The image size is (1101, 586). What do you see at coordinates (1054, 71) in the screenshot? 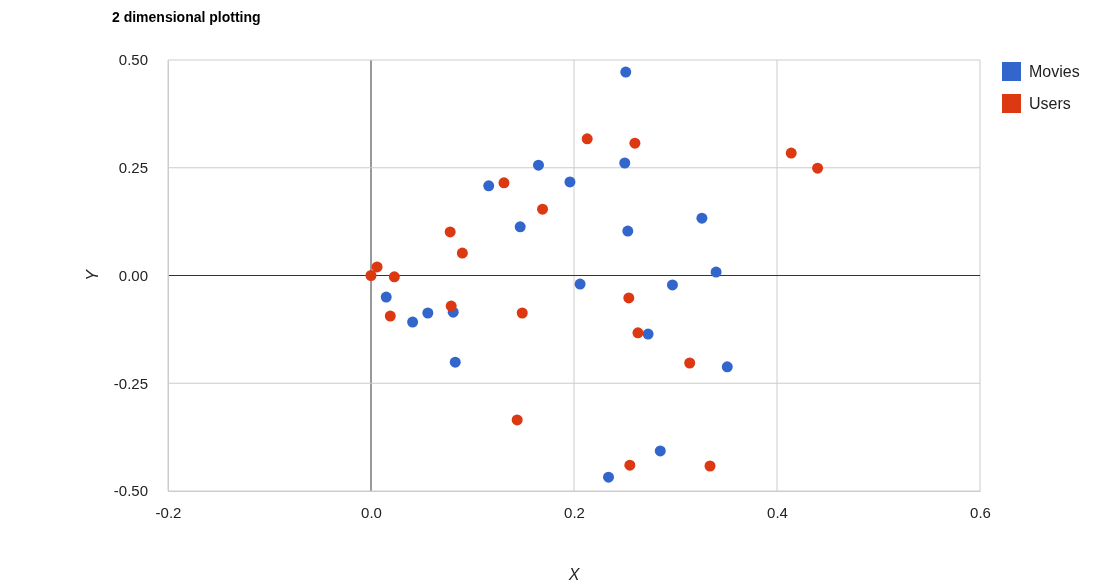
I see `legend-label: Movies` at bounding box center [1054, 71].